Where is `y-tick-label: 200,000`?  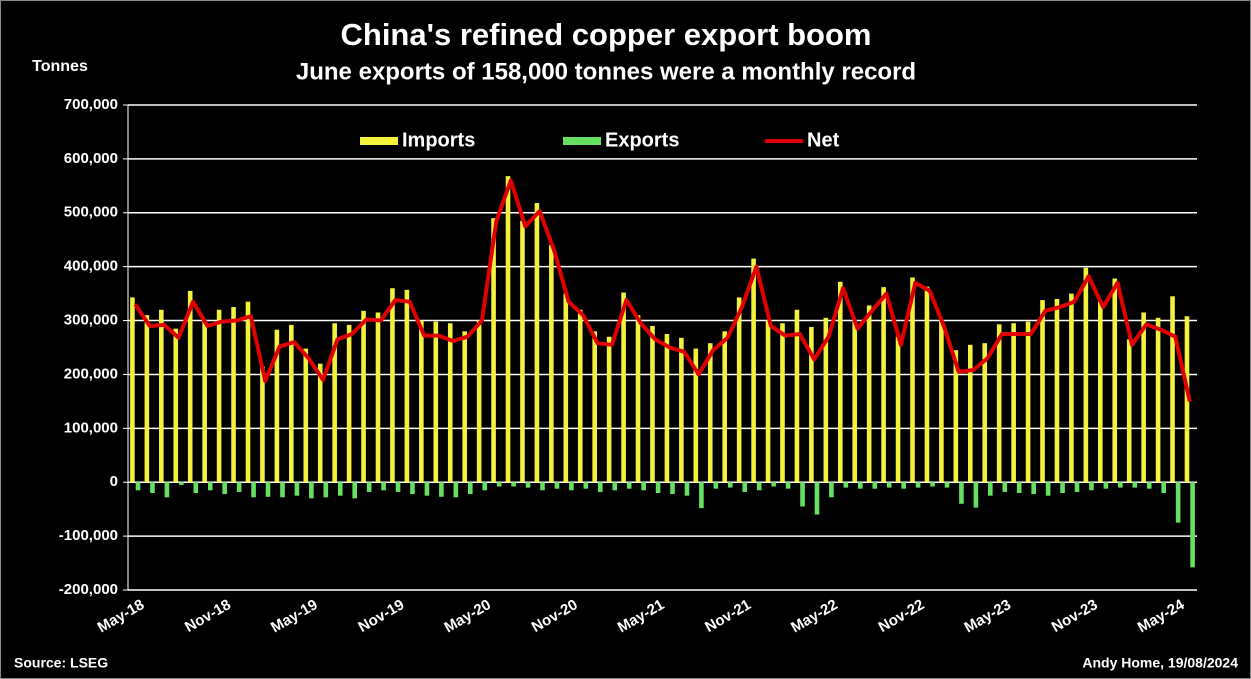
y-tick-label: 200,000 is located at coordinates (91, 373).